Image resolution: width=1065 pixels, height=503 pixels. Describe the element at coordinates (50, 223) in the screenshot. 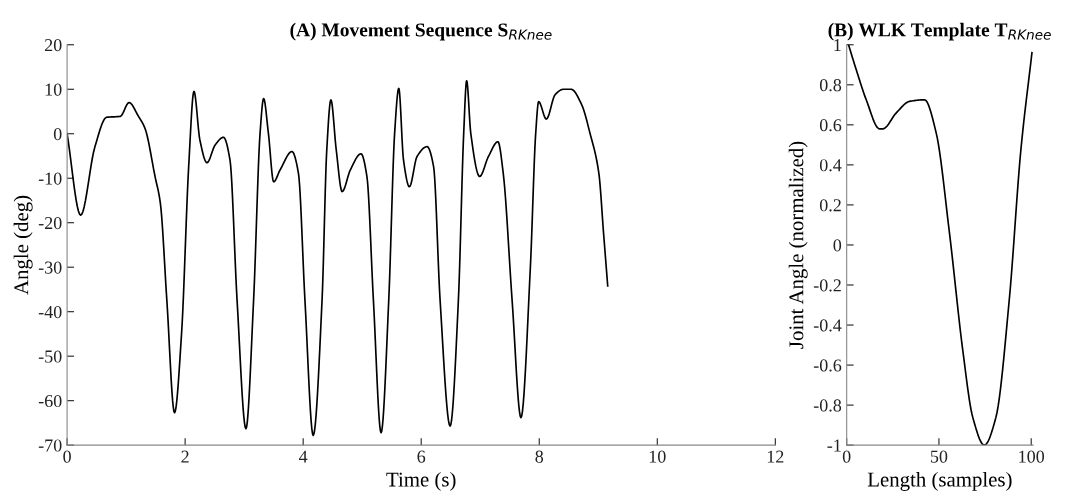

I see `y-tick-label: -20` at that location.